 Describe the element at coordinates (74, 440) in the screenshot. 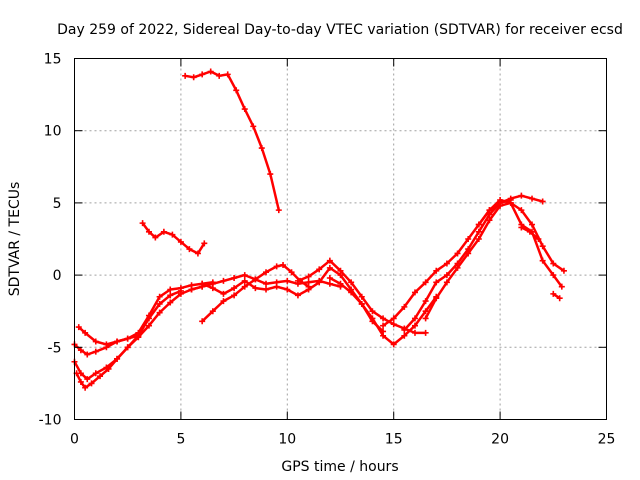

I see `x-tick-label: 0` at that location.